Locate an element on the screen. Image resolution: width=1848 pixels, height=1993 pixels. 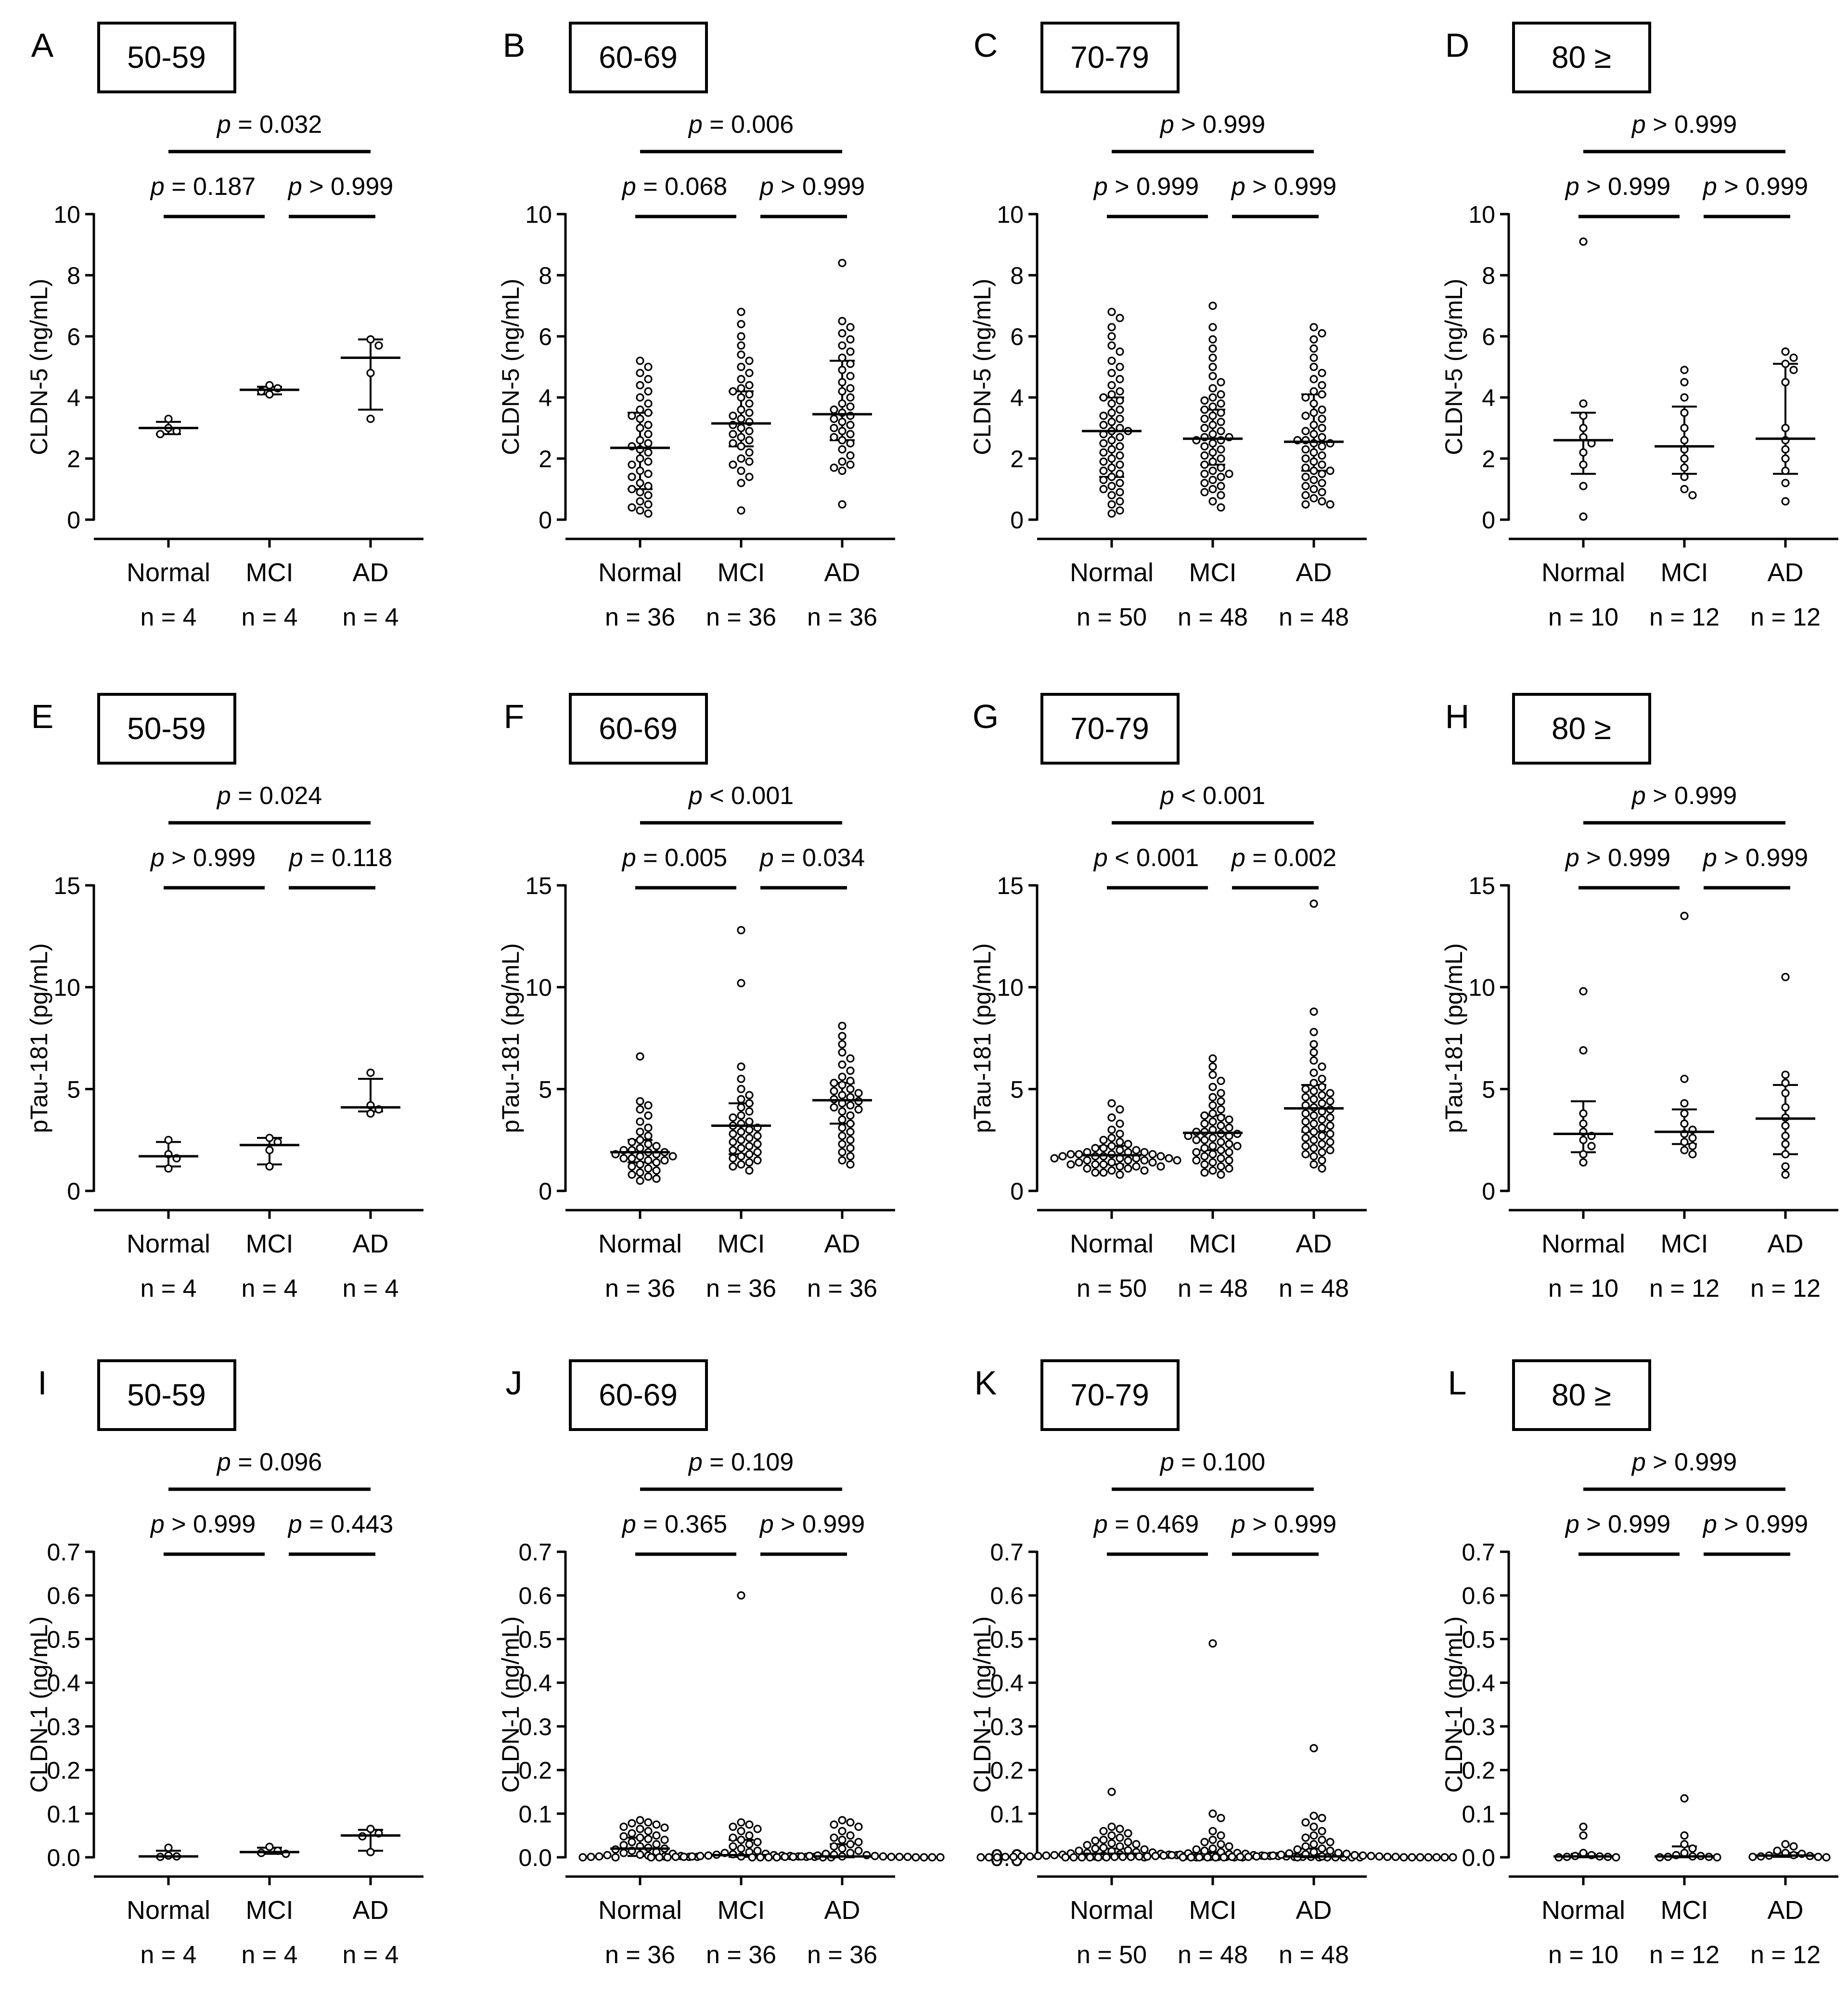
p-value-normal-vs-mci: p = 0.365 is located at coordinates (674, 1524).